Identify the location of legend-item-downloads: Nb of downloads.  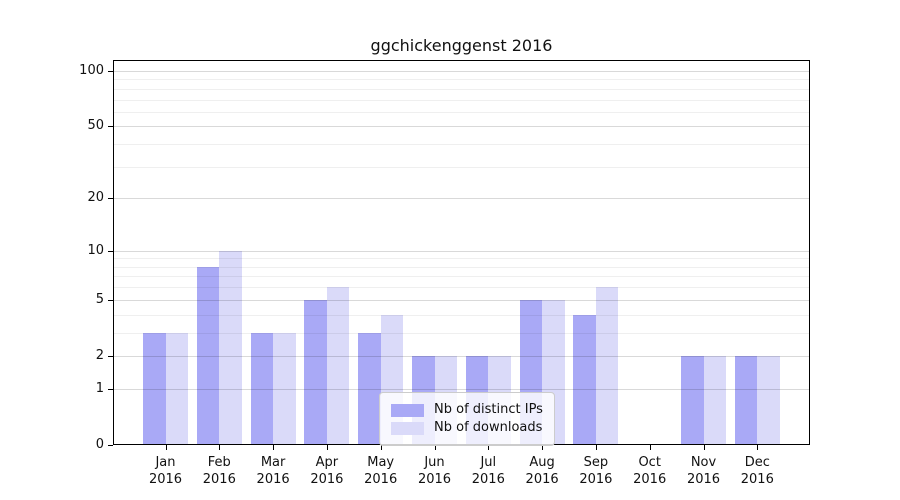
(467, 428).